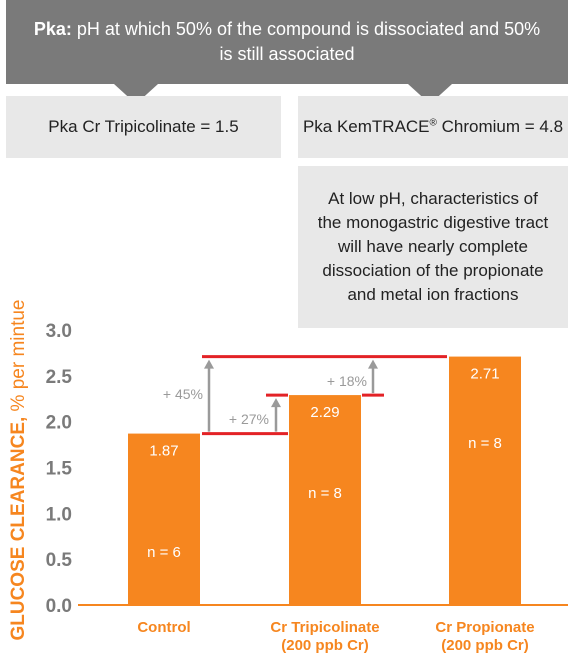 This screenshot has height=659, width=574. What do you see at coordinates (484, 374) in the screenshot?
I see `bar-value-label: 2.71` at bounding box center [484, 374].